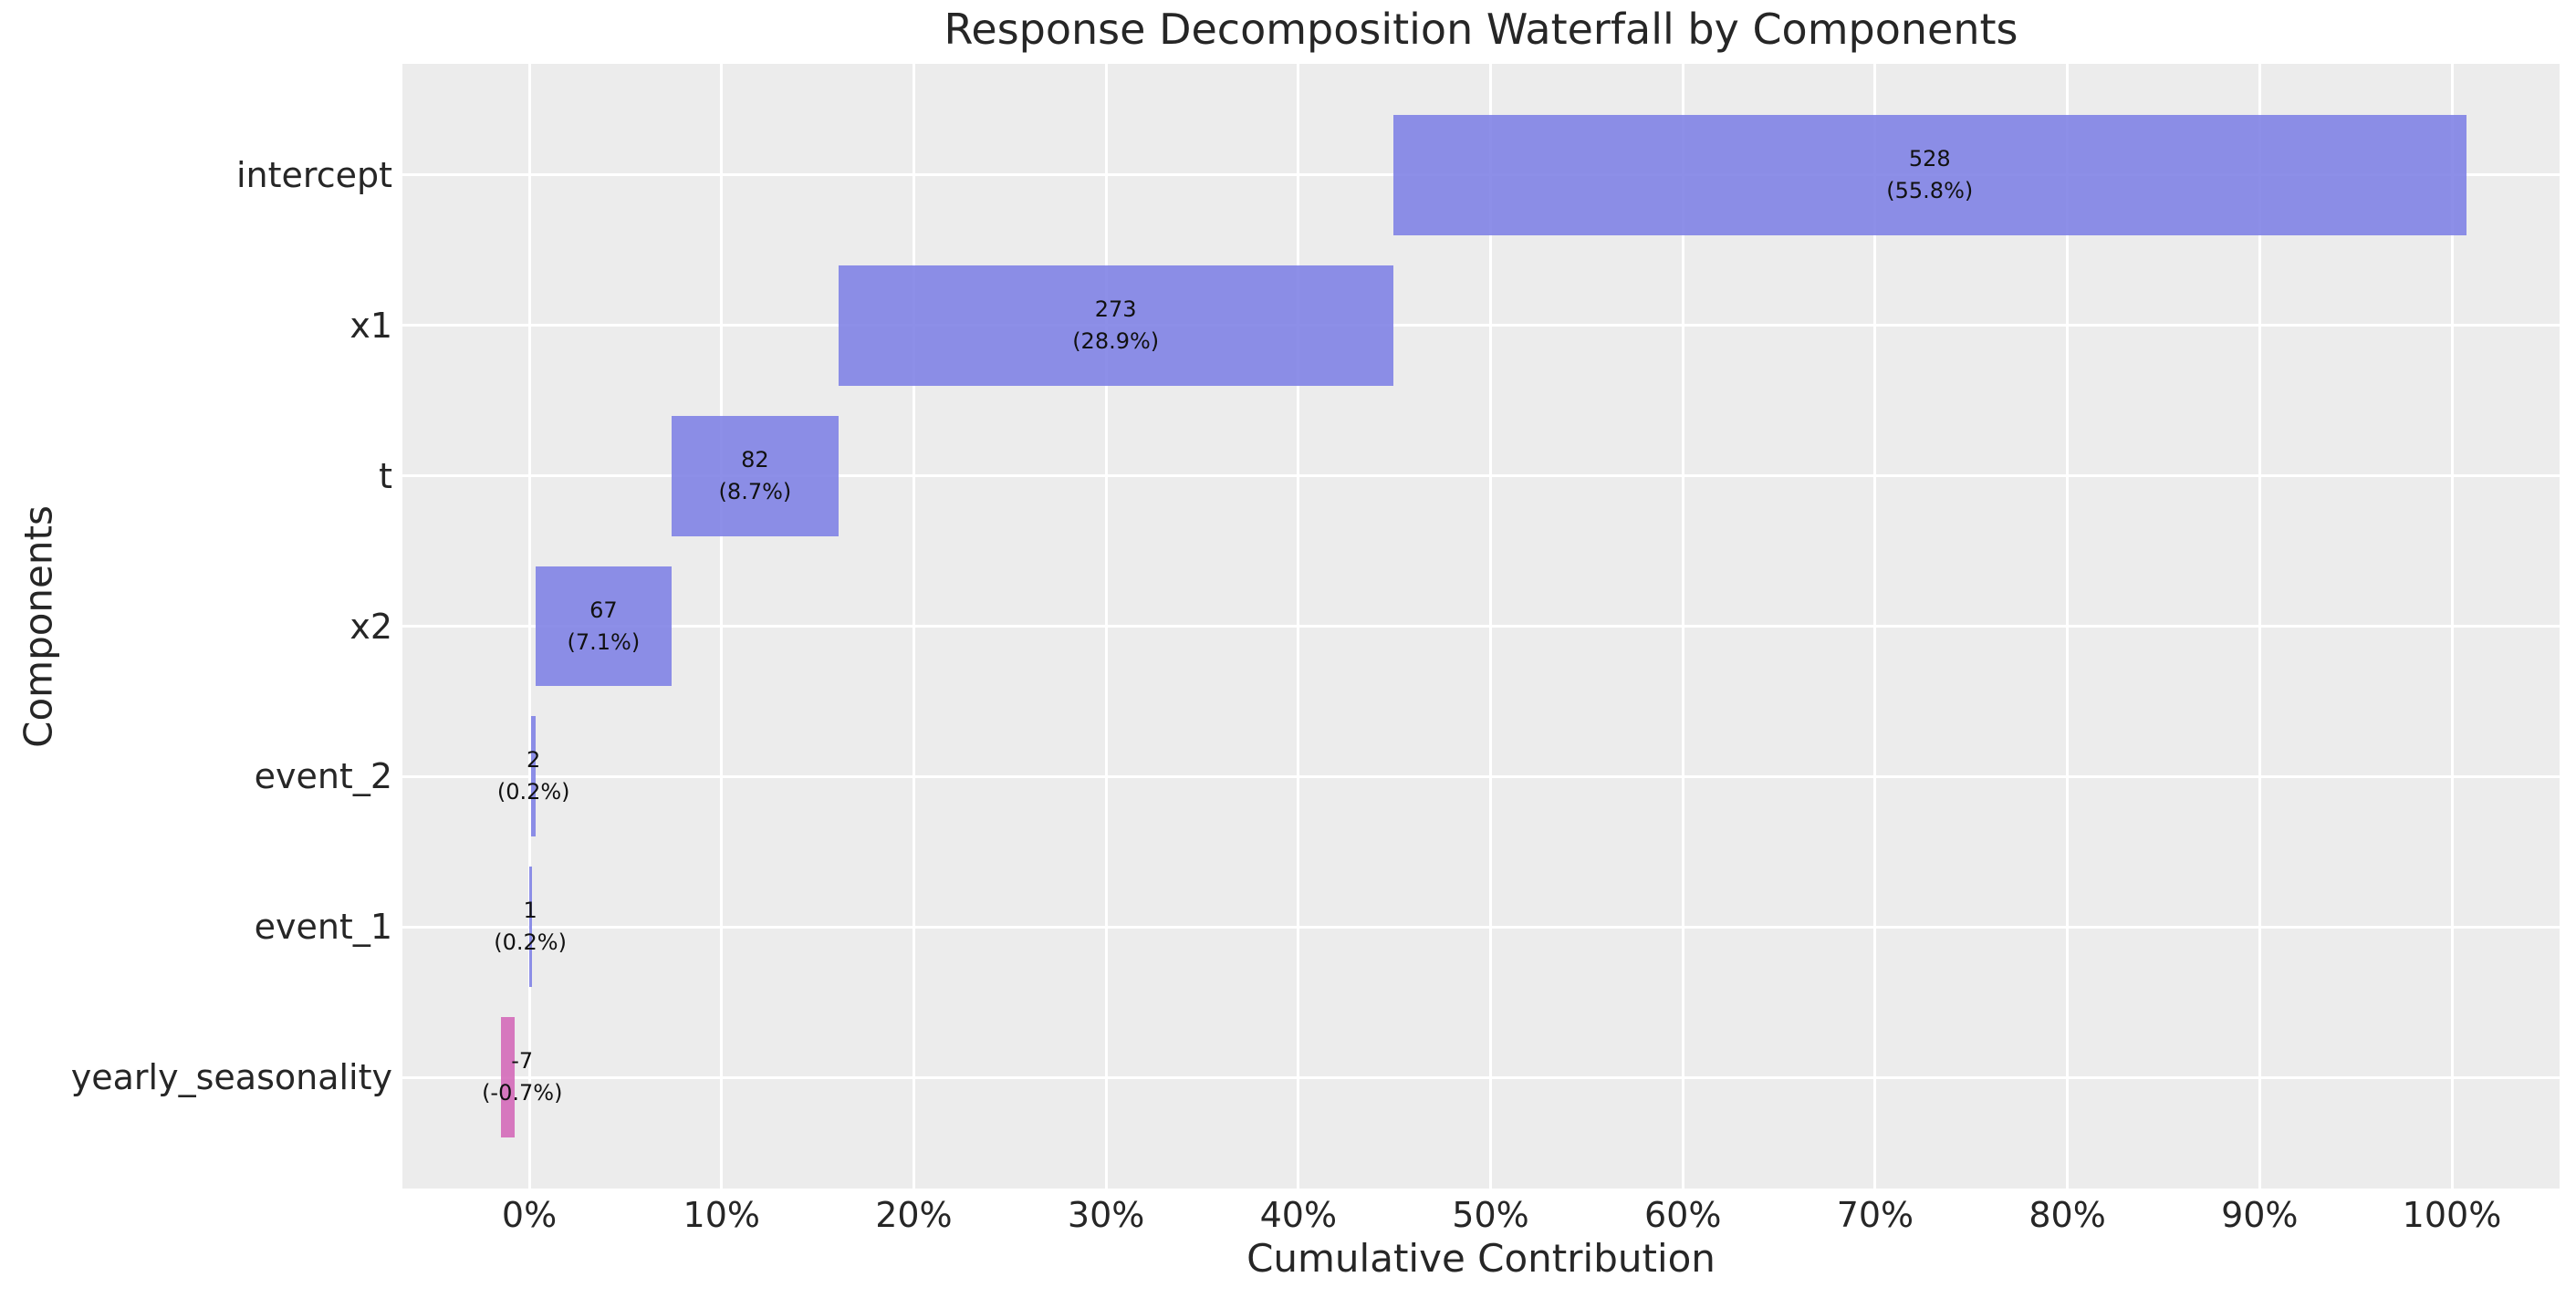 This screenshot has height=1298, width=2576. What do you see at coordinates (529, 1215) in the screenshot?
I see `x-tick-label: 0%` at bounding box center [529, 1215].